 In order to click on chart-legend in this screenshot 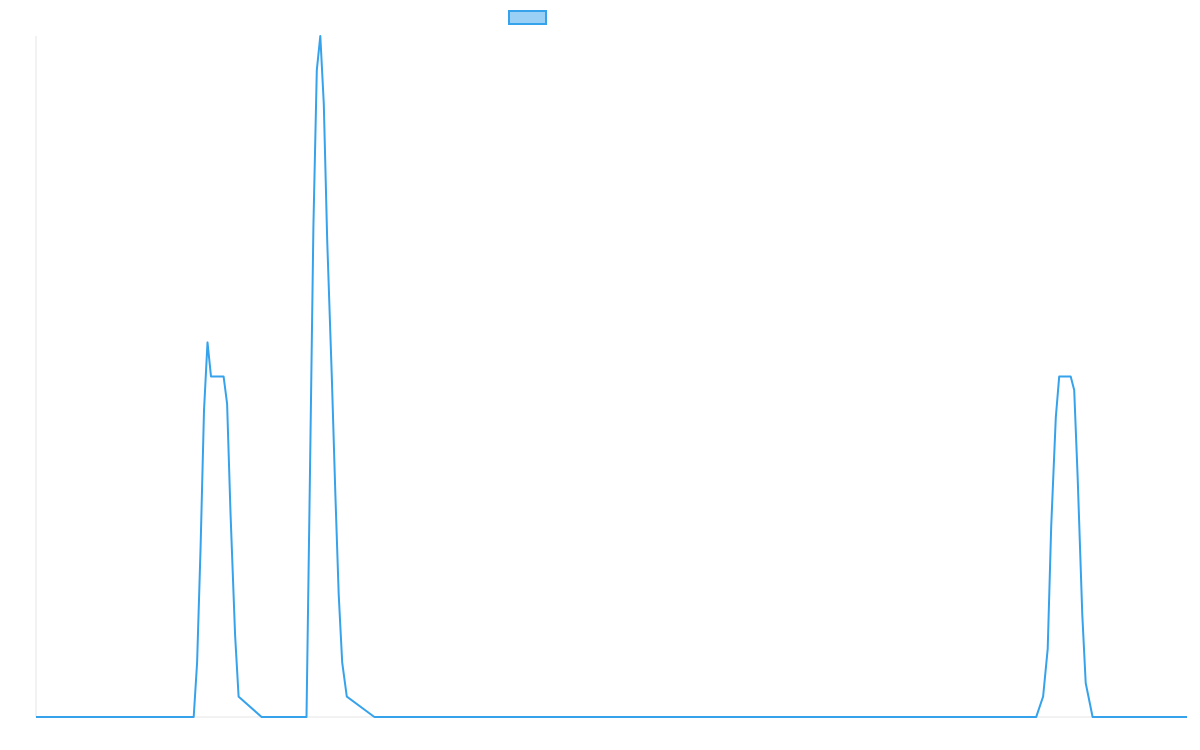, I will do `click(530, 17)`.